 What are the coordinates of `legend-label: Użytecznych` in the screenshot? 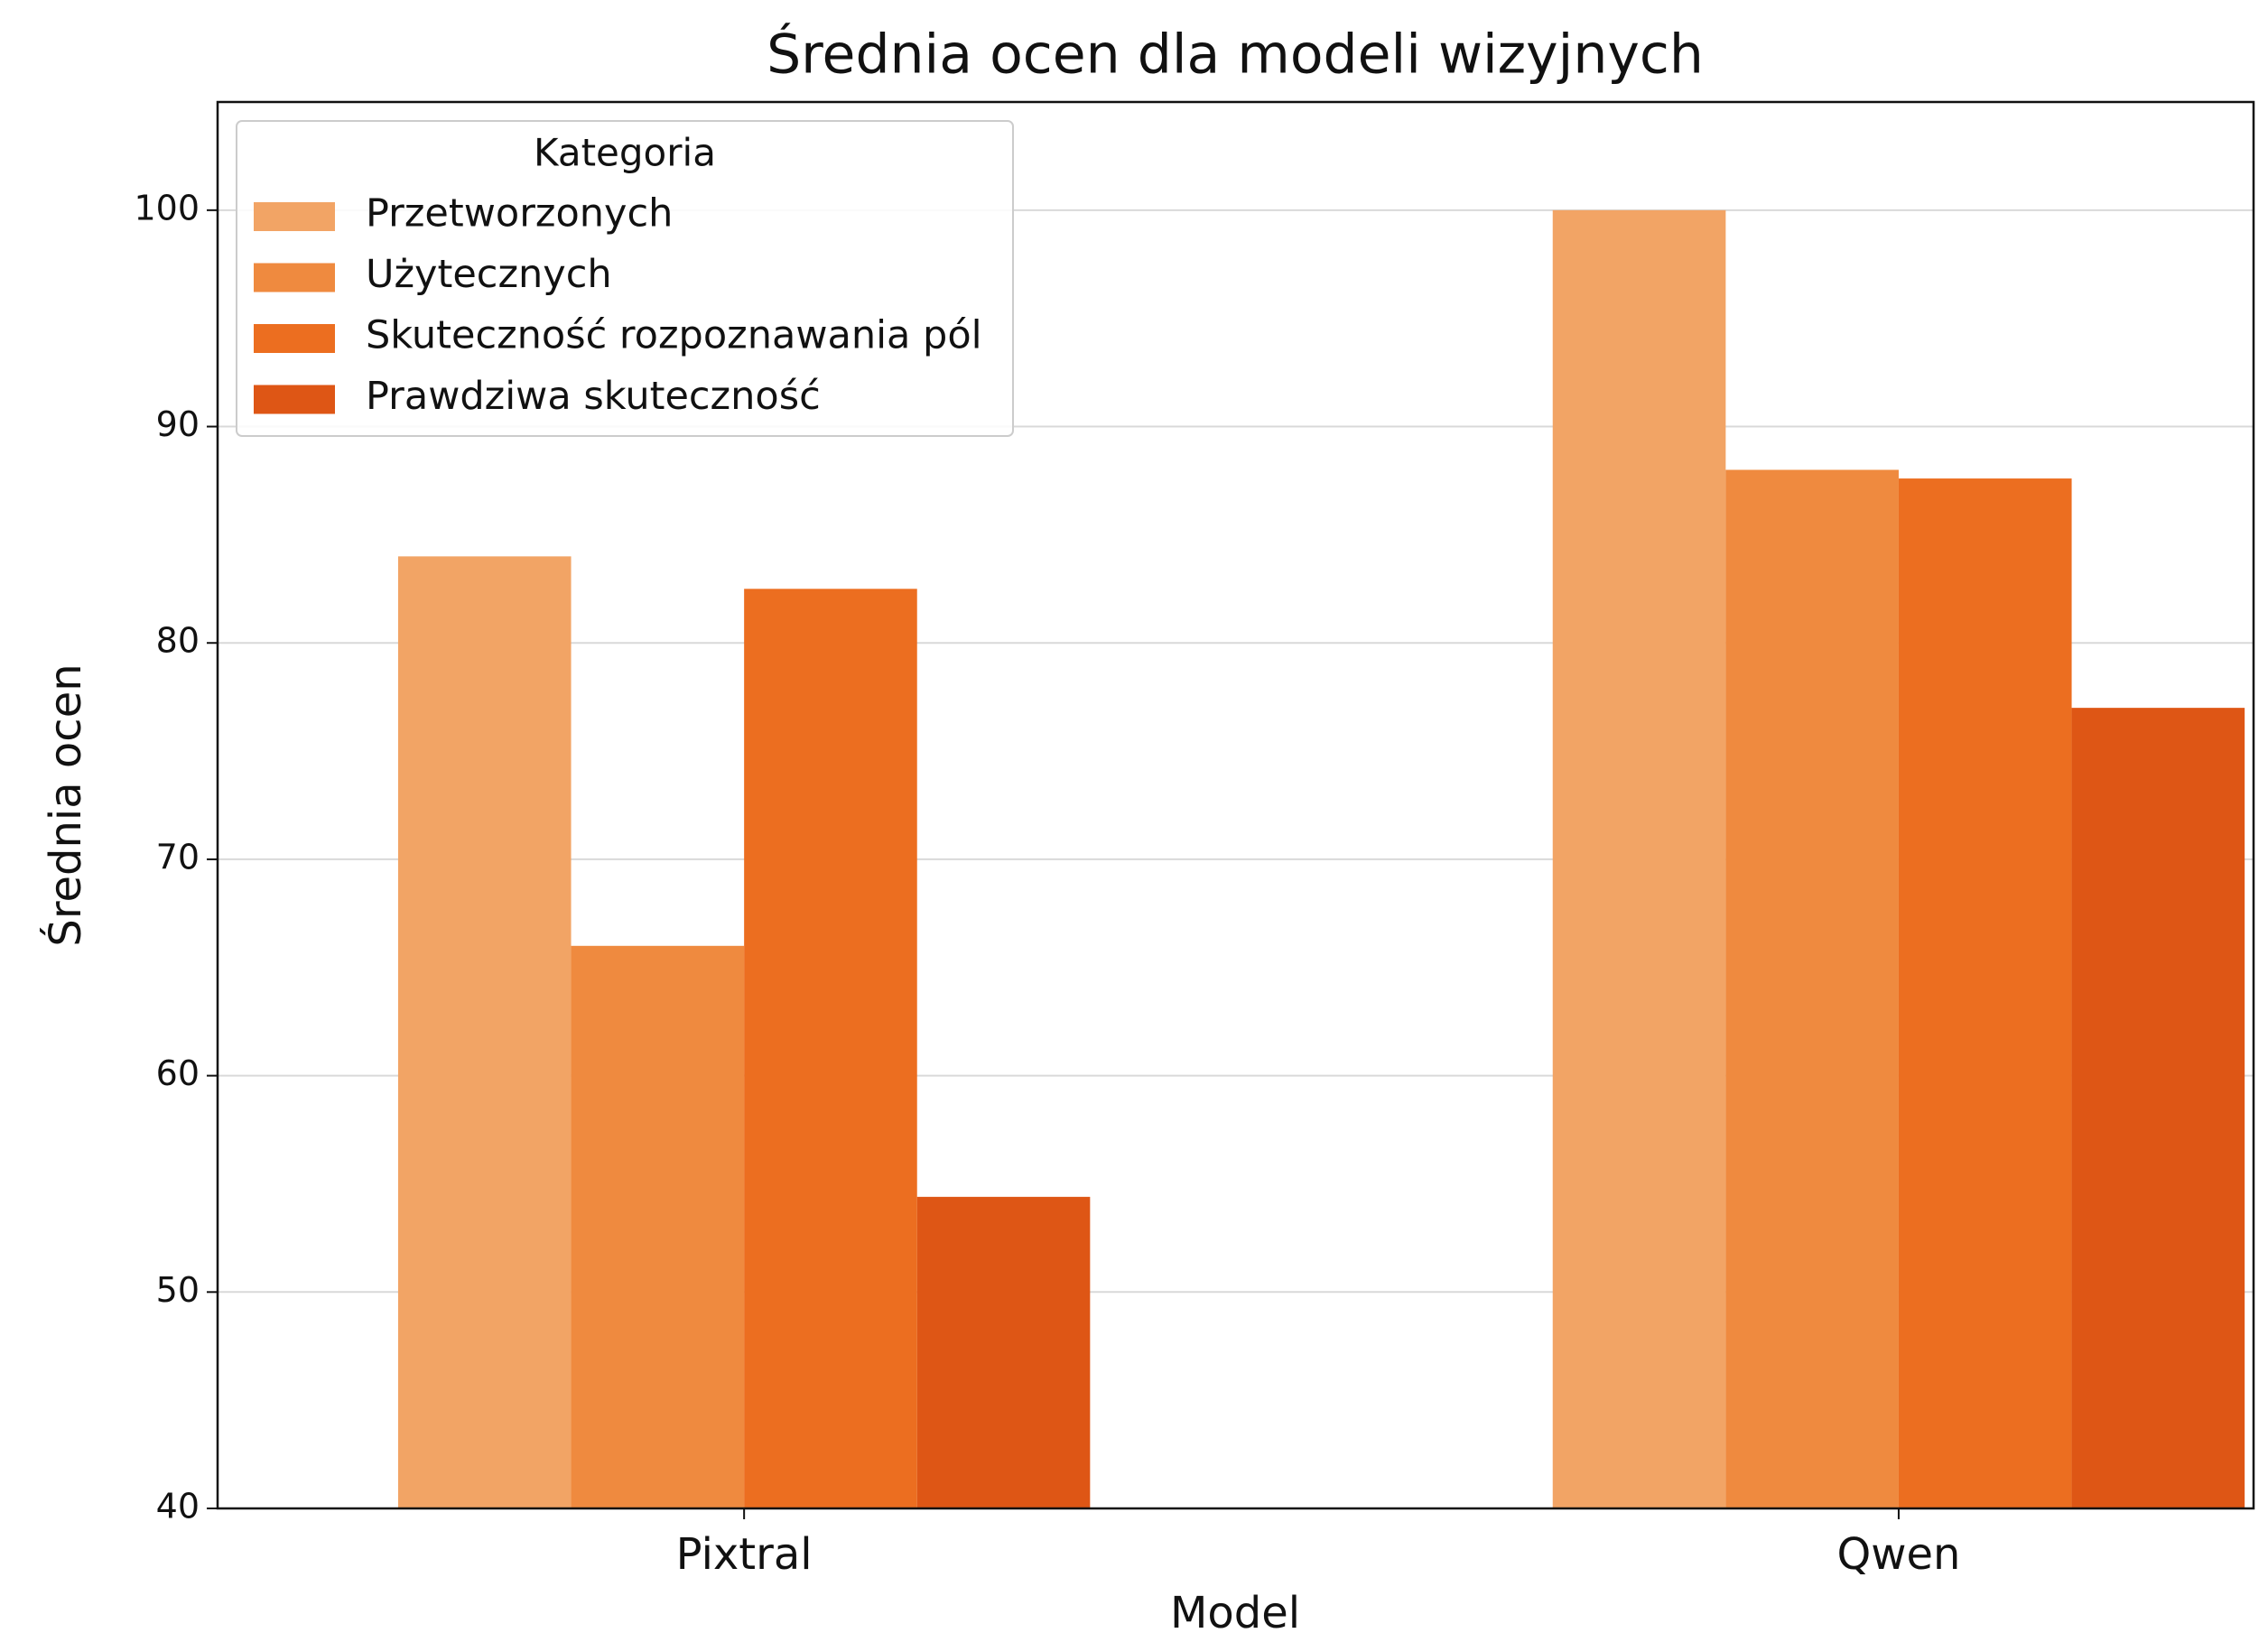 It's located at (489, 274).